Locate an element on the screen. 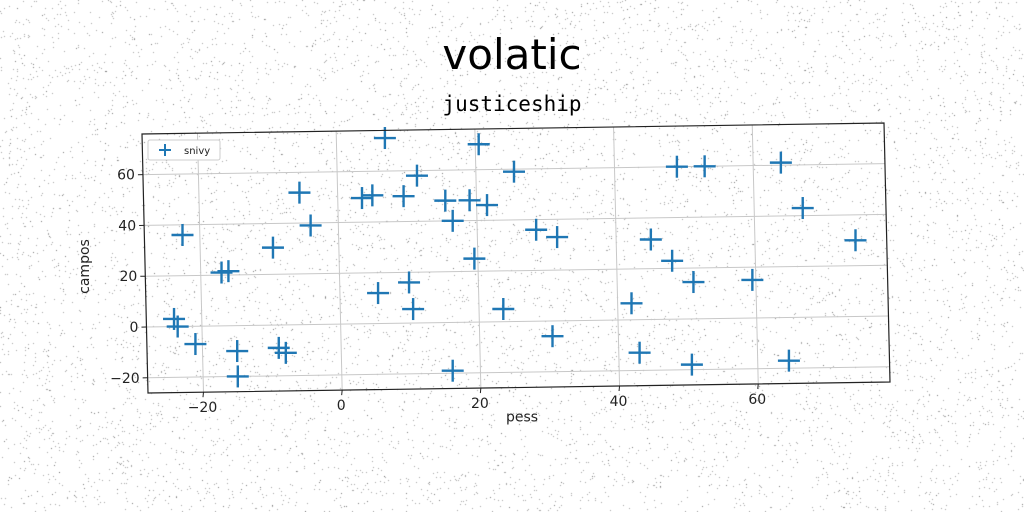 This screenshot has width=1024, height=512. x-axis-label: pess is located at coordinates (522, 418).